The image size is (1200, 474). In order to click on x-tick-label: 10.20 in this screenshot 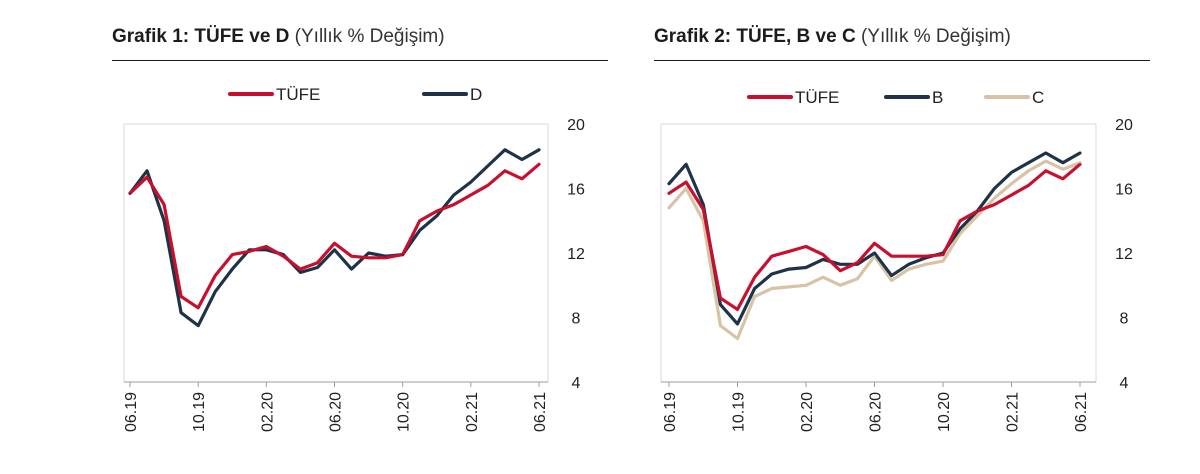, I will do `click(404, 412)`.